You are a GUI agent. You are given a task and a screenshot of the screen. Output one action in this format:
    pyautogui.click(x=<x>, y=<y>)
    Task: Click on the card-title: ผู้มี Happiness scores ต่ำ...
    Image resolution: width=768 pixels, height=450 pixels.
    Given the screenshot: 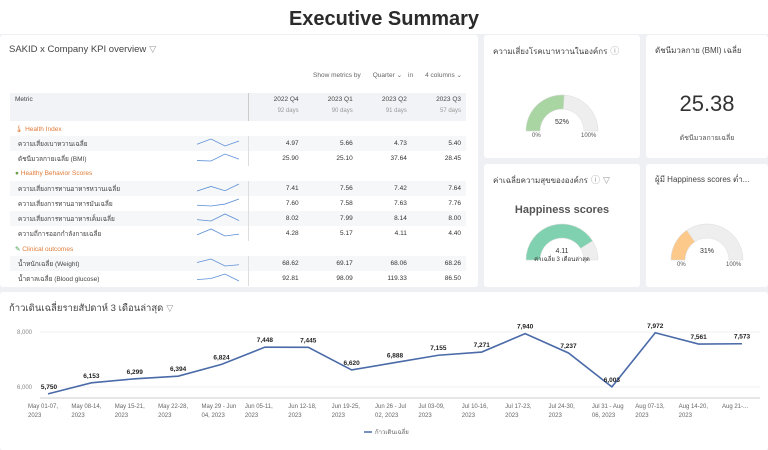 What is the action you would take?
    pyautogui.click(x=702, y=179)
    